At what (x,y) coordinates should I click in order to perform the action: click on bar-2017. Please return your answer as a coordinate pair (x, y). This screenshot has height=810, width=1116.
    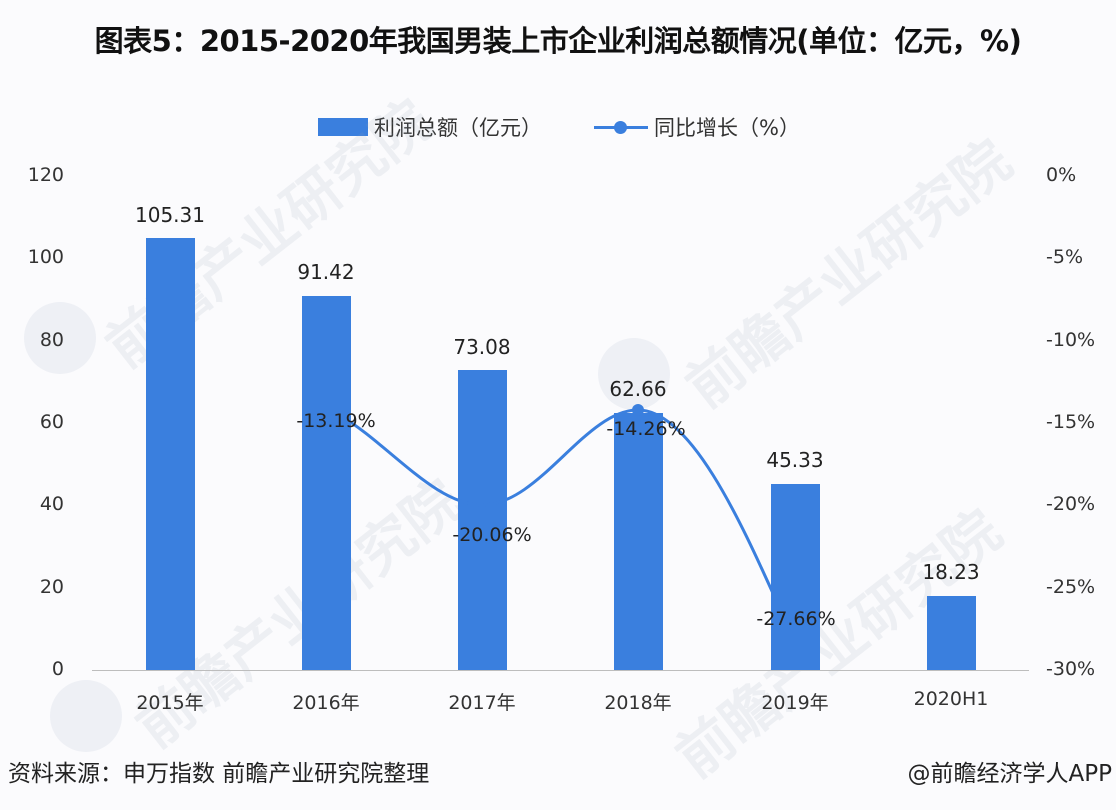
    Looking at the image, I should click on (482, 520).